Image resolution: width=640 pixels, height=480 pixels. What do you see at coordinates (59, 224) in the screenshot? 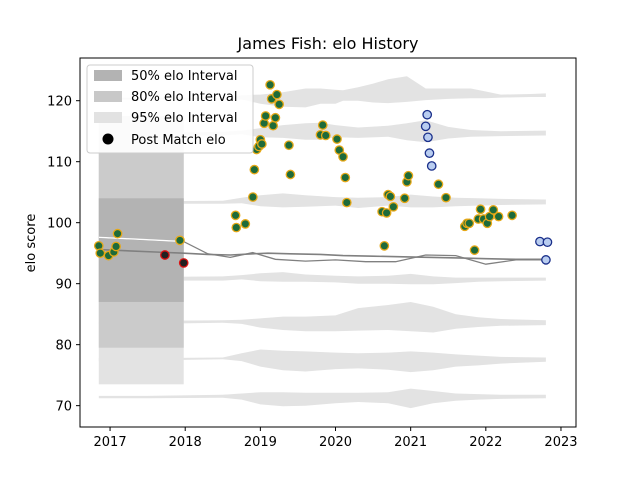
I see `y-tick-label-100: 100` at bounding box center [59, 224].